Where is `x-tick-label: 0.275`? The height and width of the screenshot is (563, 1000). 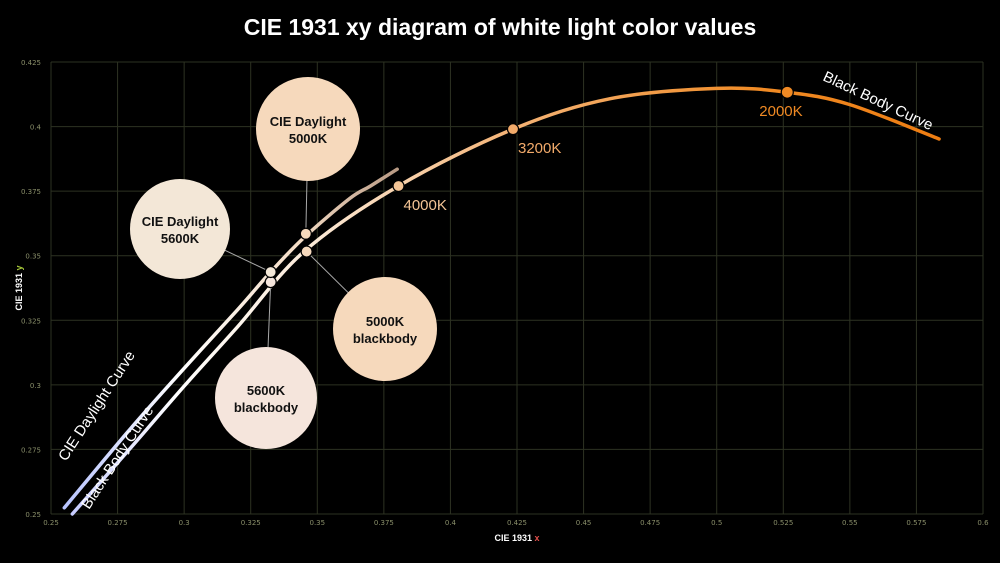 x-tick-label: 0.275 is located at coordinates (118, 523).